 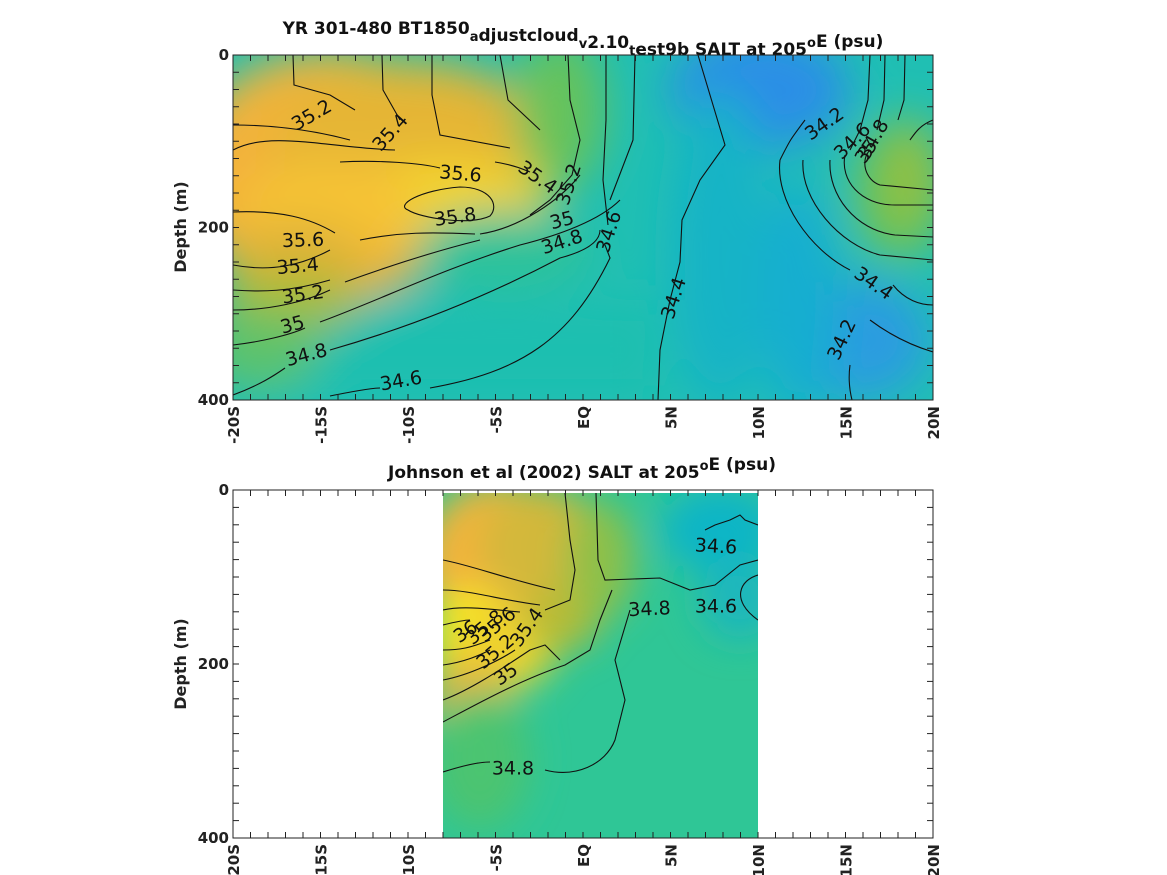 I want to click on observed-salinity-field, so click(x=600, y=665).